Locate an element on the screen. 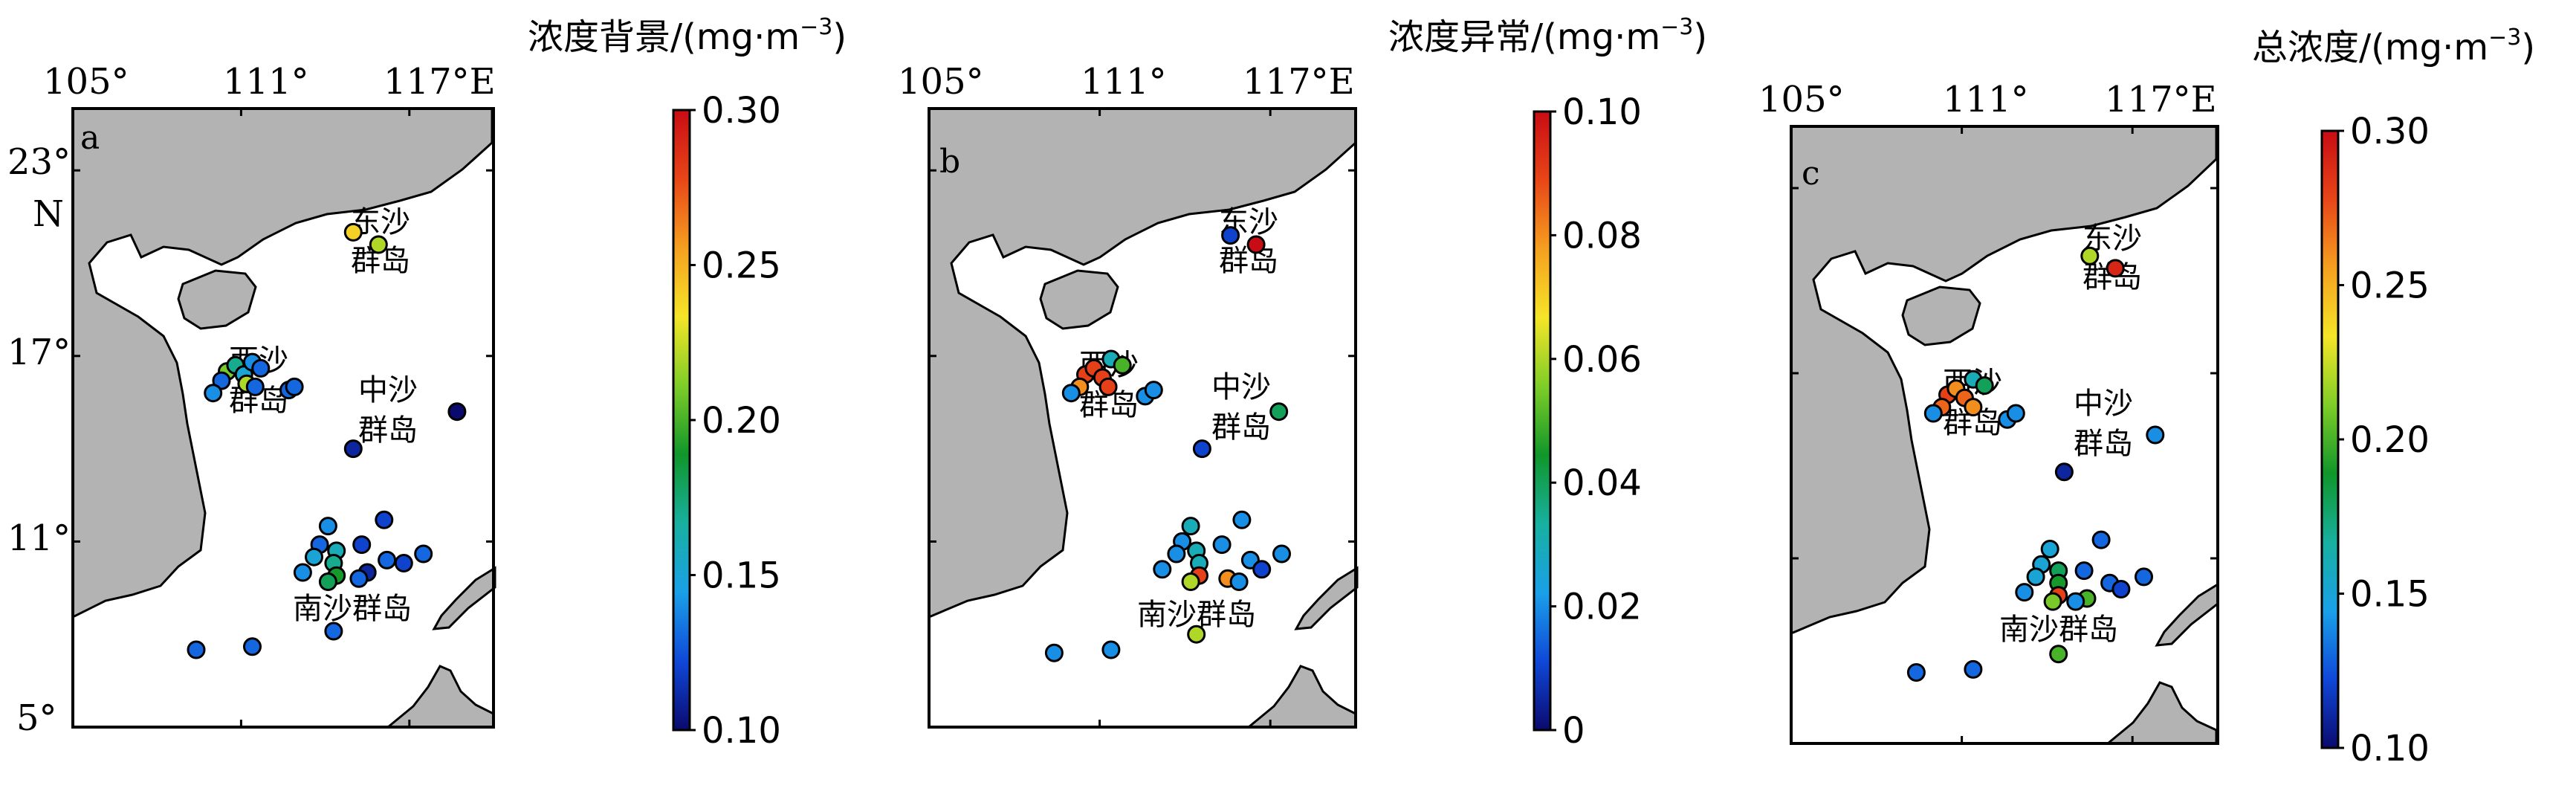 Image resolution: width=2576 pixels, height=794 pixels. panel-letter: c is located at coordinates (1811, 174).